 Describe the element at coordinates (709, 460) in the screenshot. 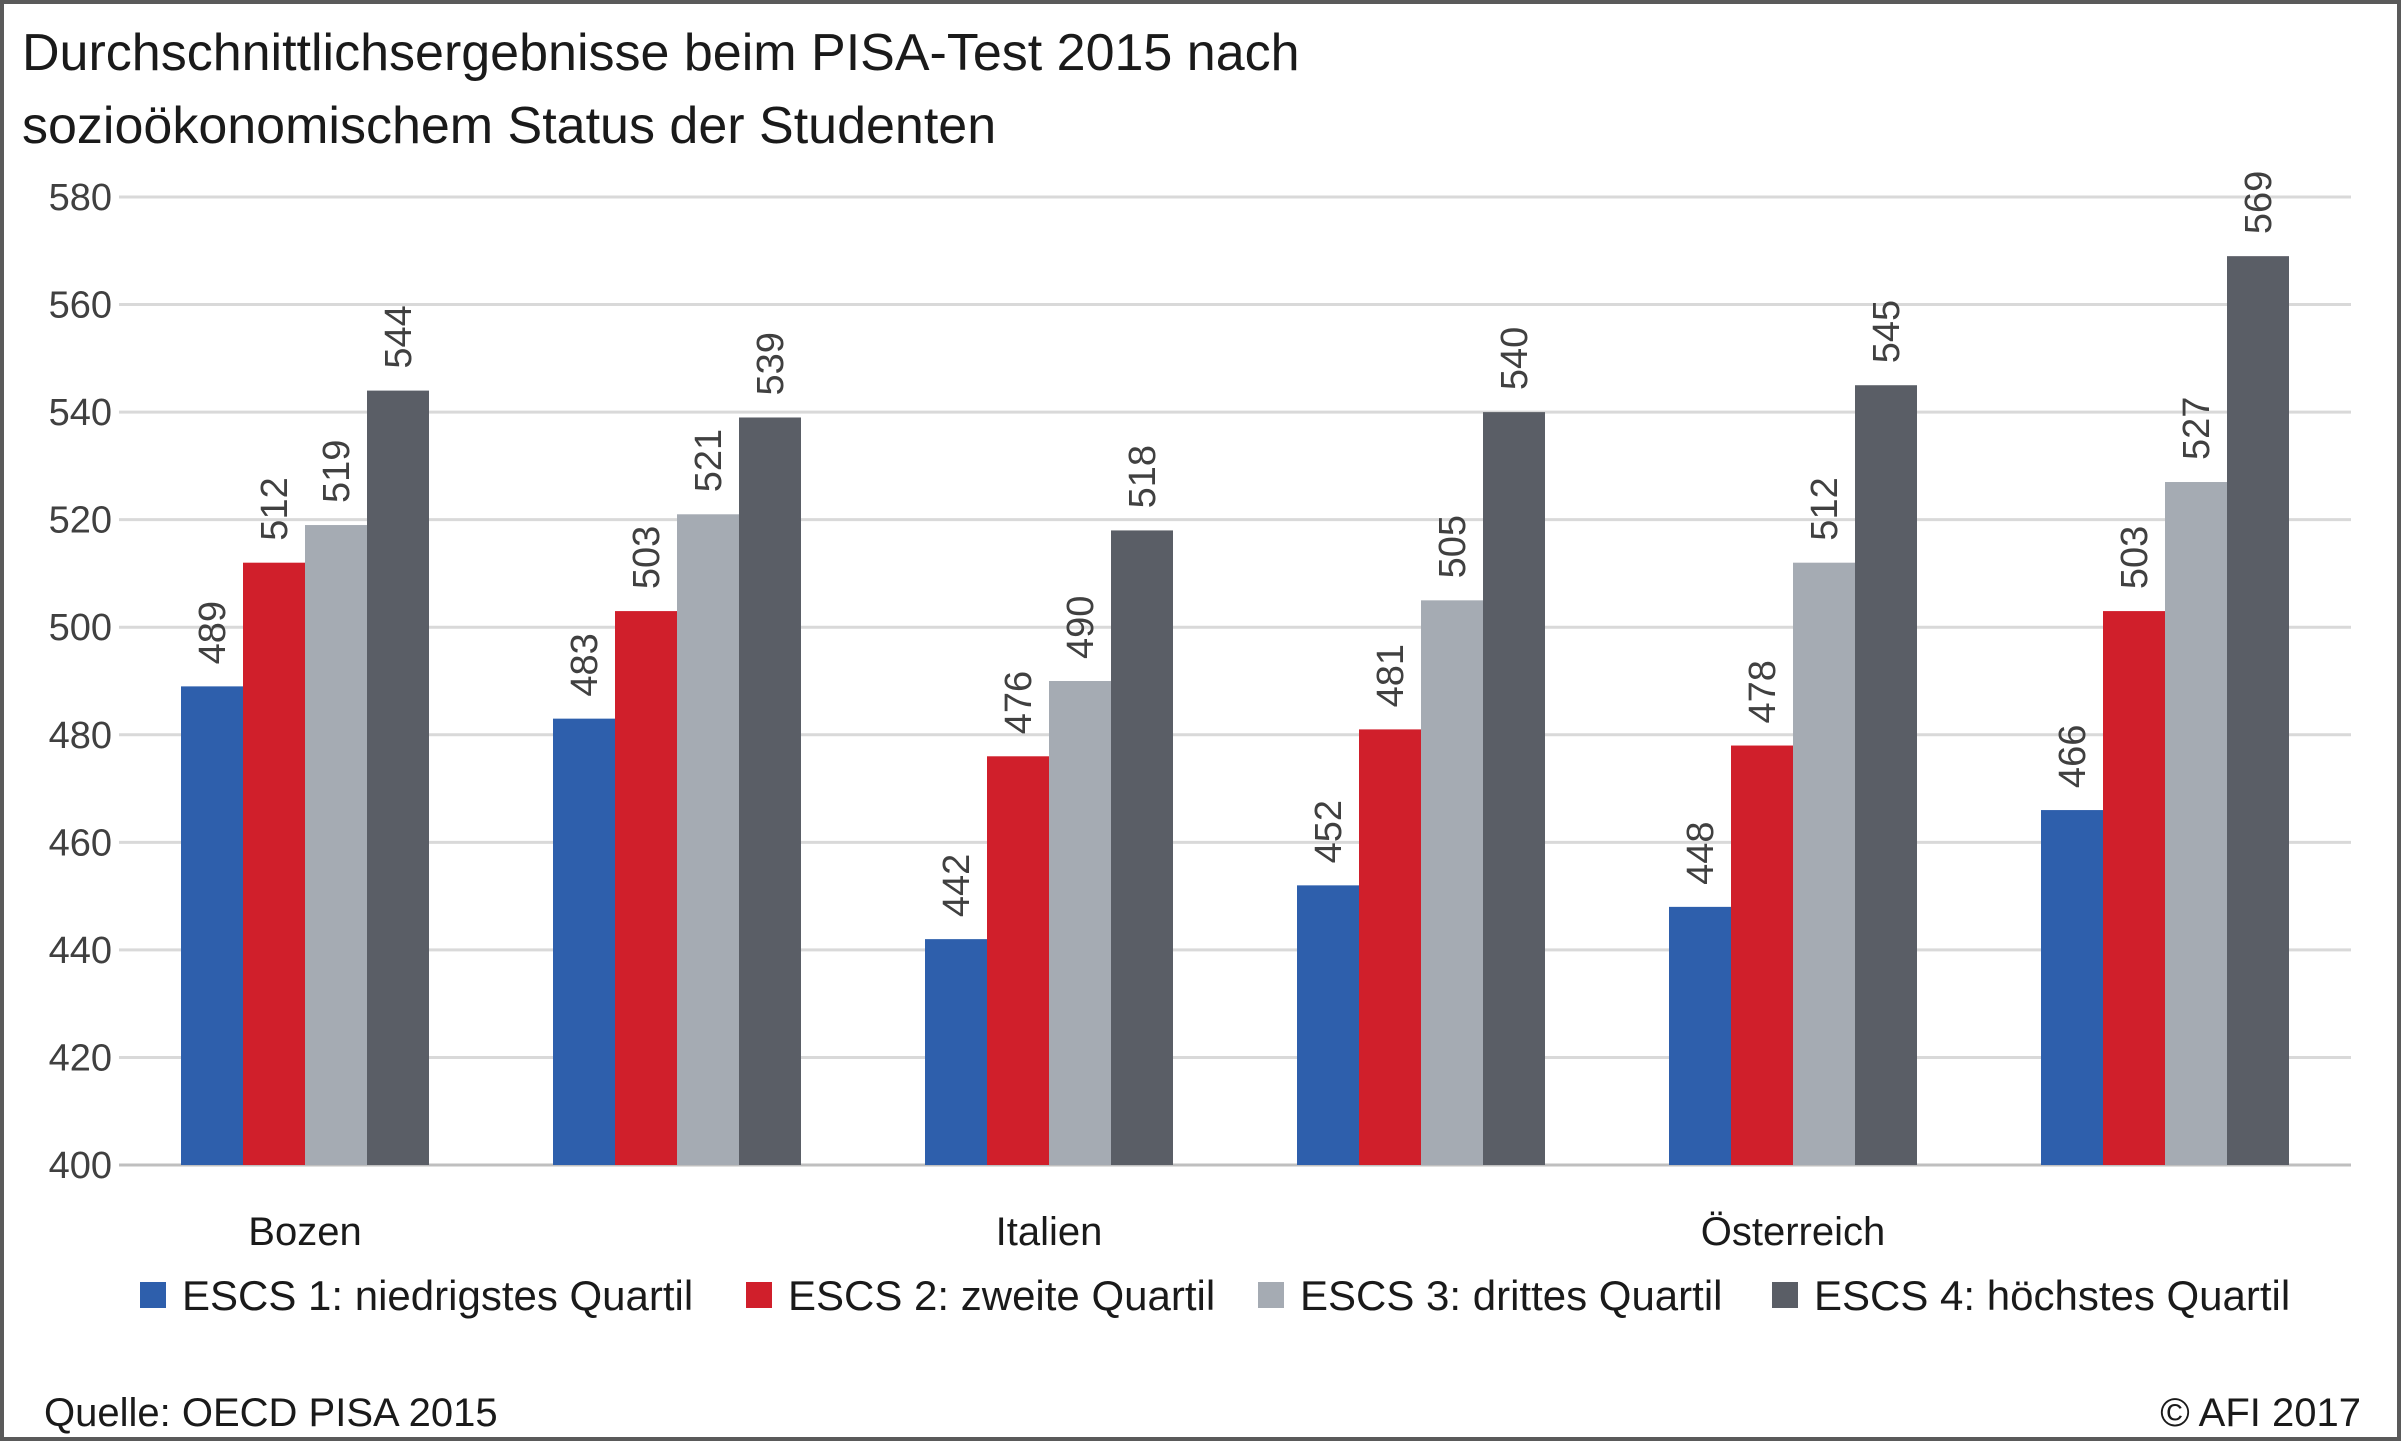

I see `data-label: 521` at that location.